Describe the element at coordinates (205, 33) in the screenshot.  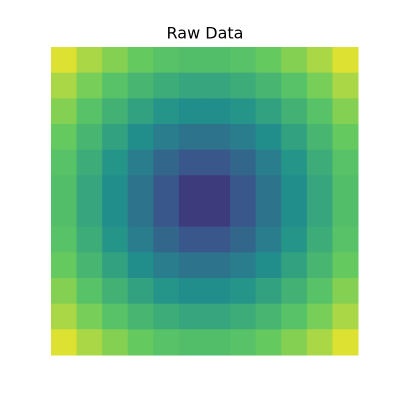
I see `chart-title: Raw Data` at that location.